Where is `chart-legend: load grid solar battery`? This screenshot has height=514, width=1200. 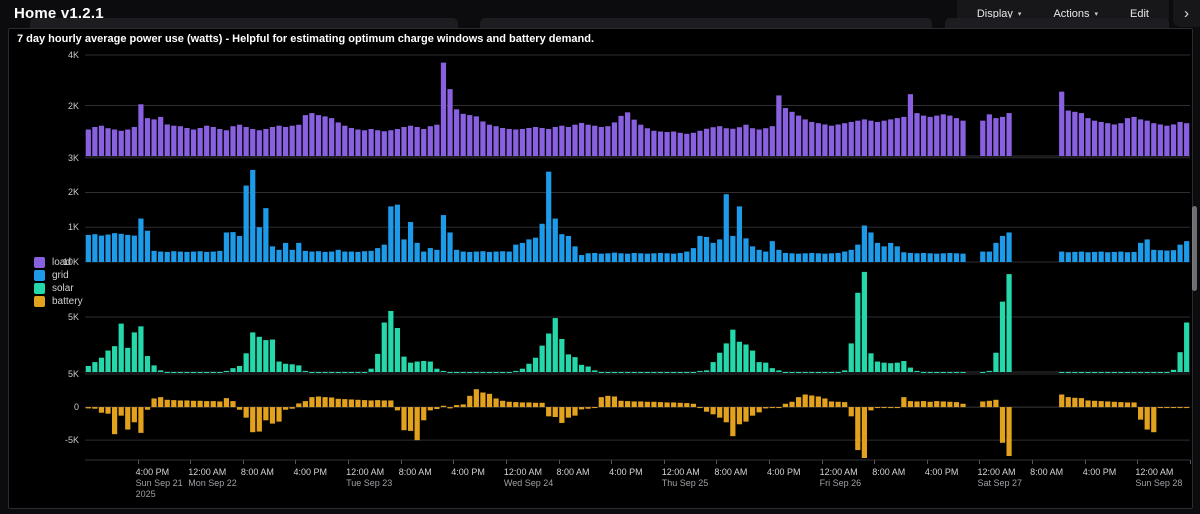 chart-legend: load grid solar battery is located at coordinates (58, 282).